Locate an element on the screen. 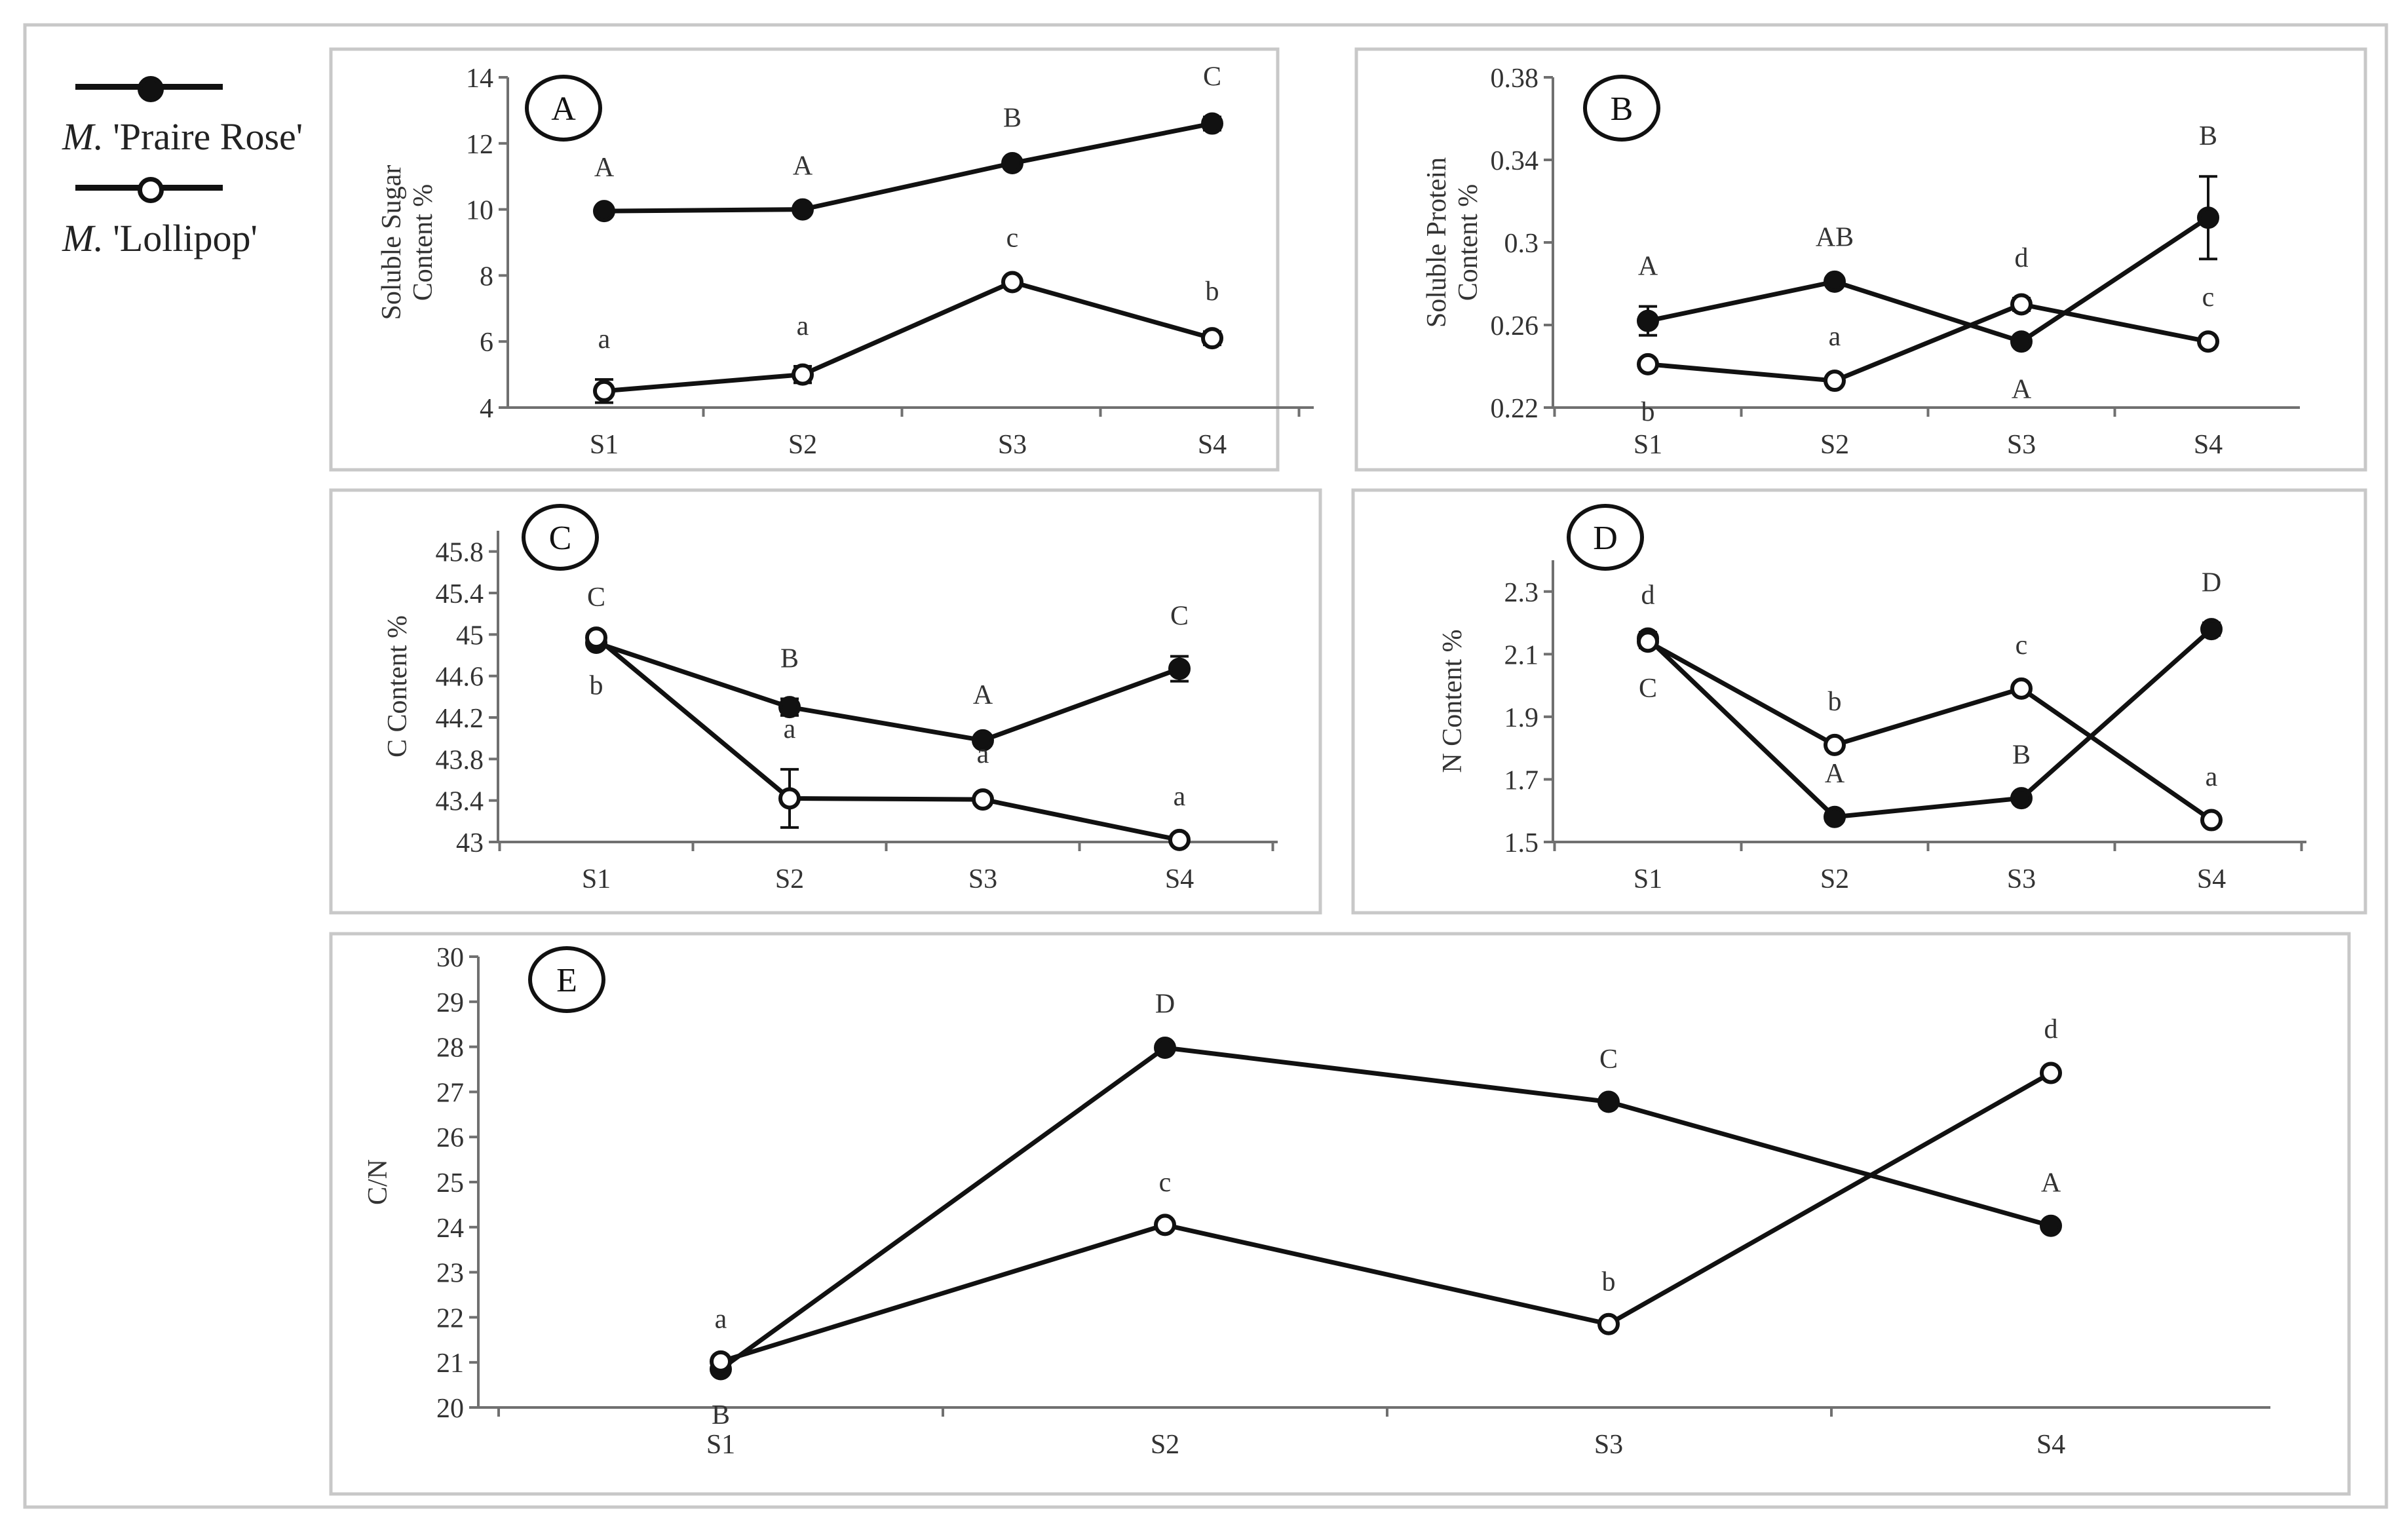 The image size is (2408, 1530). significance-label: D is located at coordinates (2211, 583).